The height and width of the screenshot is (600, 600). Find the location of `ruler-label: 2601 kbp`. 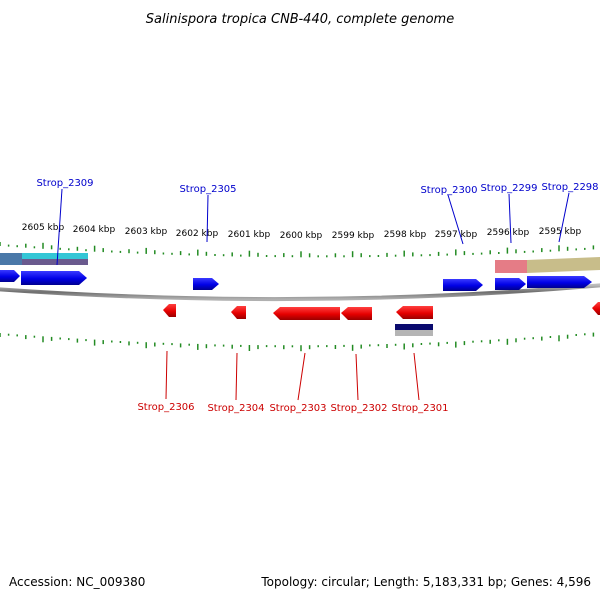

ruler-label: 2601 kbp is located at coordinates (249, 235).